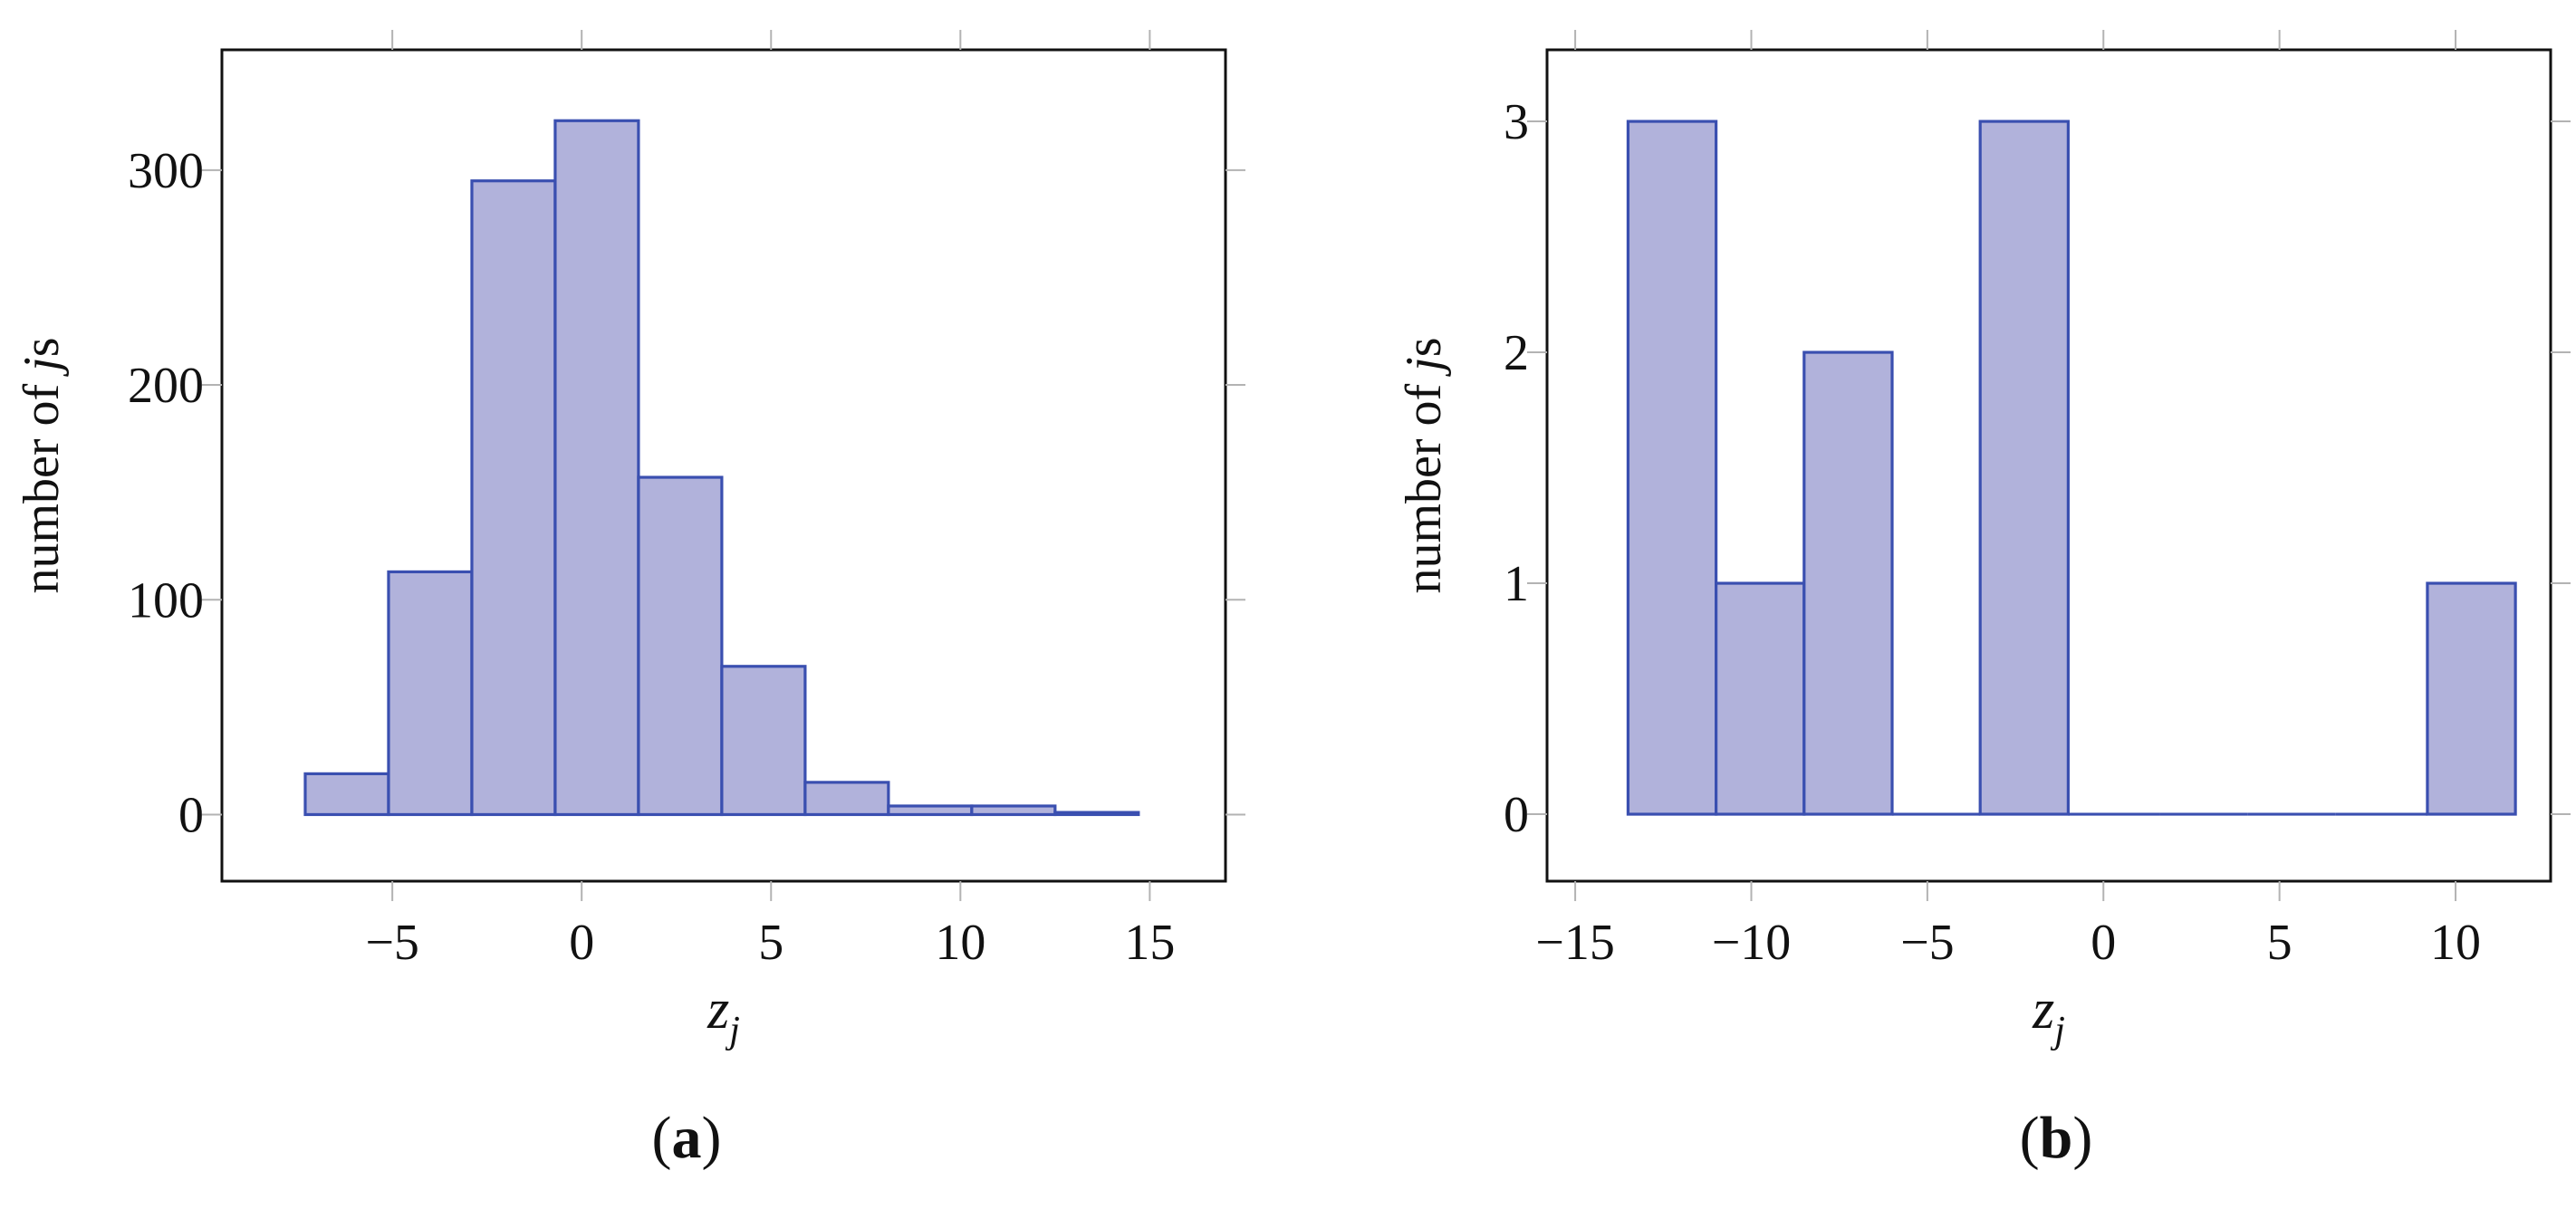 The height and width of the screenshot is (1209, 2576). I want to click on y-tick-label: 300, so click(166, 171).